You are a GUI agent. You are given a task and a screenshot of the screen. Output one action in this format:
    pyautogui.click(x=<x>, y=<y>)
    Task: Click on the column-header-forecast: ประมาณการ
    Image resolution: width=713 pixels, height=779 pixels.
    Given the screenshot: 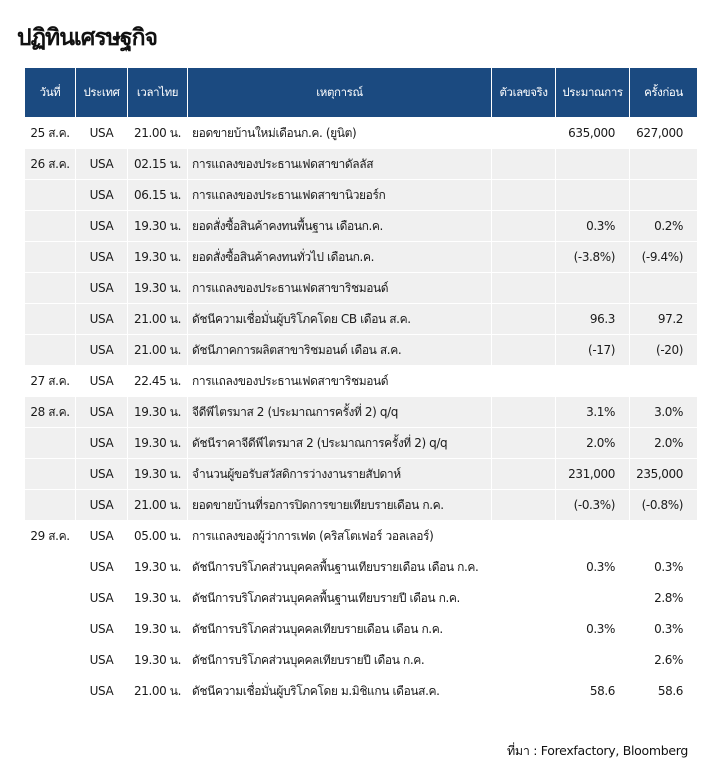 What is the action you would take?
    pyautogui.click(x=592, y=93)
    